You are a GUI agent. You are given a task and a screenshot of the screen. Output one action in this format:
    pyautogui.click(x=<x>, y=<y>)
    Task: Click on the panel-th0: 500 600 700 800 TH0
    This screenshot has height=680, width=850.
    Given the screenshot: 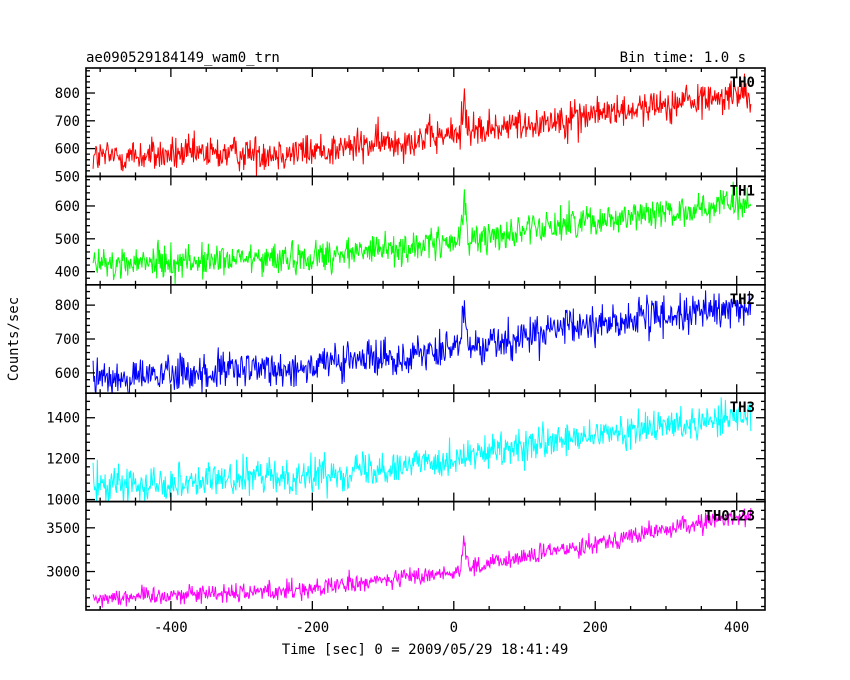 What is the action you would take?
    pyautogui.click(x=410, y=126)
    